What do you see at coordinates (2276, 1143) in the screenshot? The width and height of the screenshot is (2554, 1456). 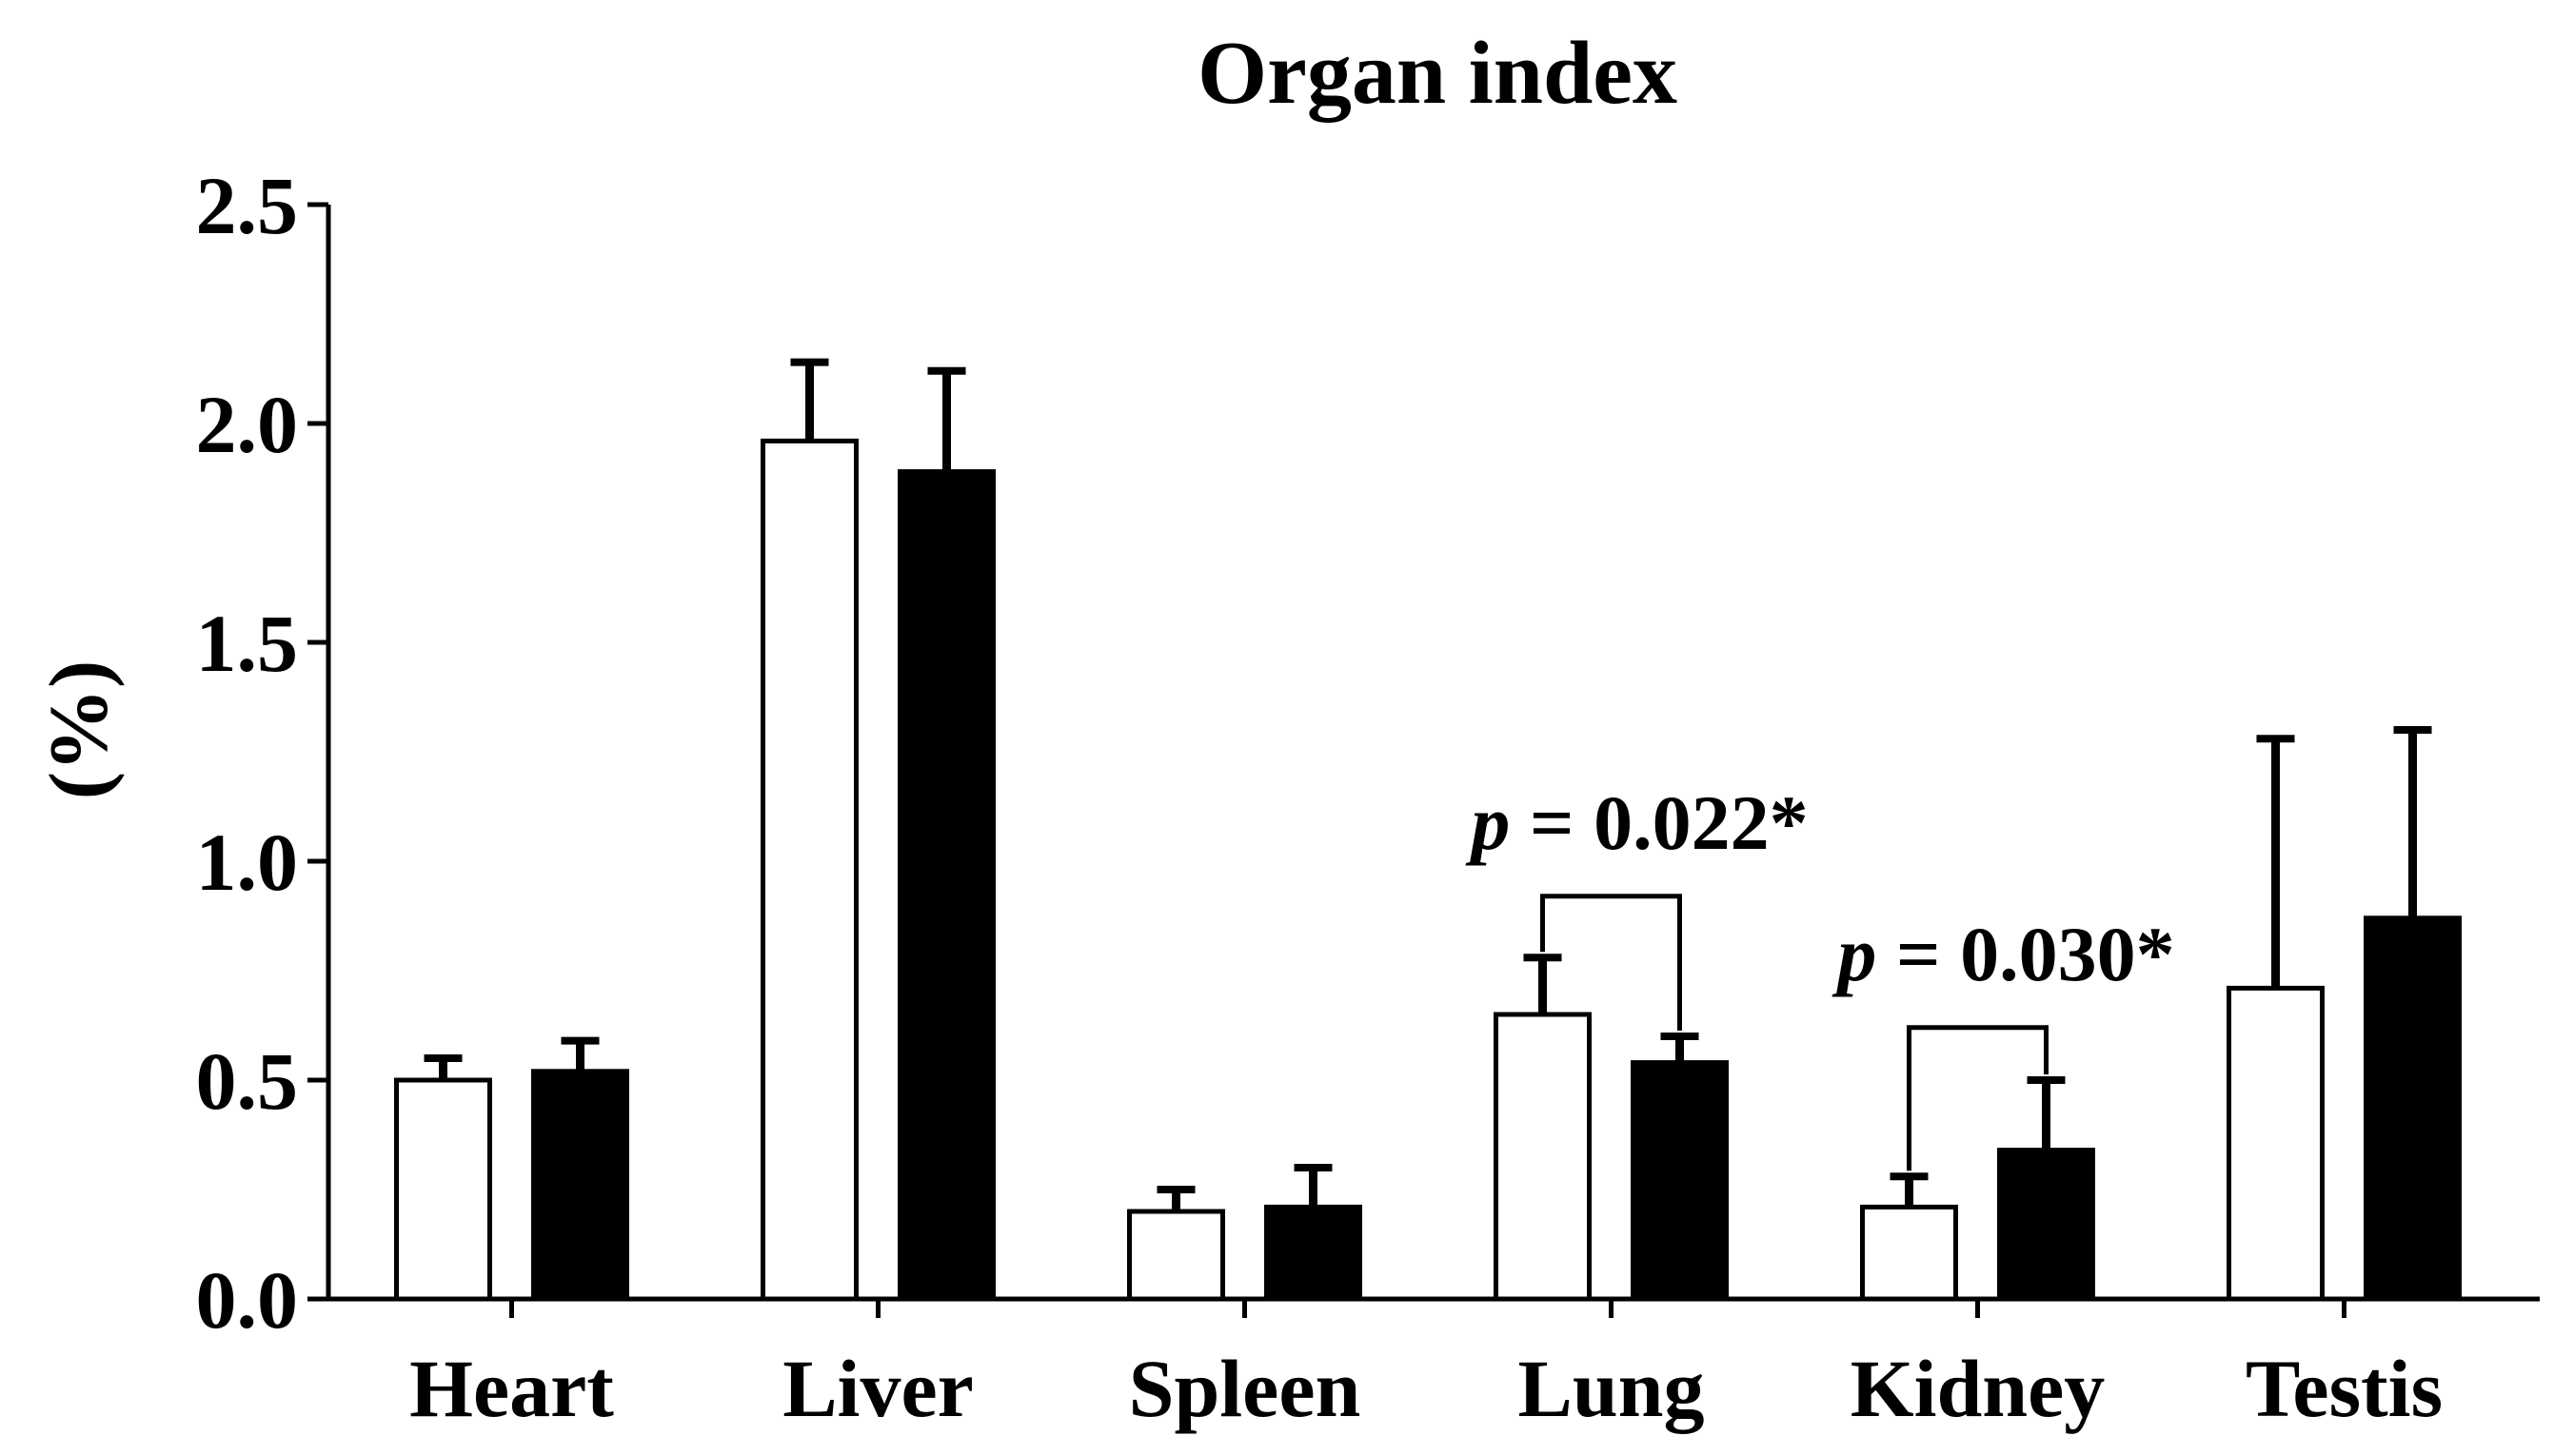 I see `bar-open-testis` at bounding box center [2276, 1143].